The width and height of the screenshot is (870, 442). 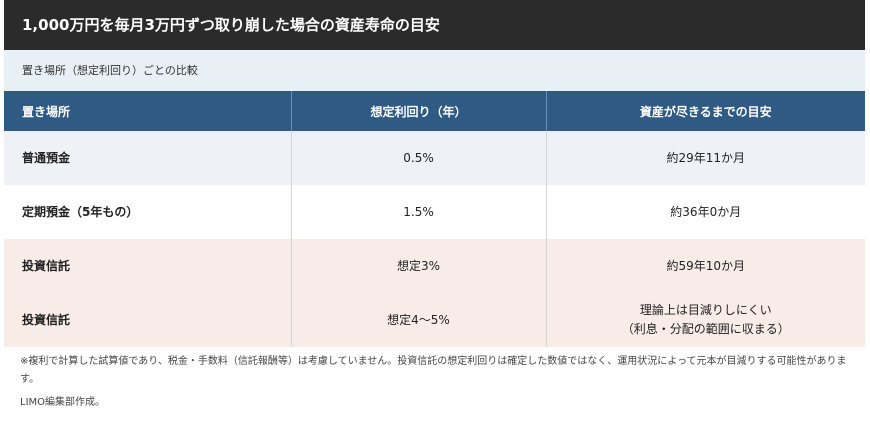 I want to click on table-row: 投資信託 想定4〜5% 理論上は目減りしにくい （利息・分配の範囲に収まる）, so click(x=434, y=320).